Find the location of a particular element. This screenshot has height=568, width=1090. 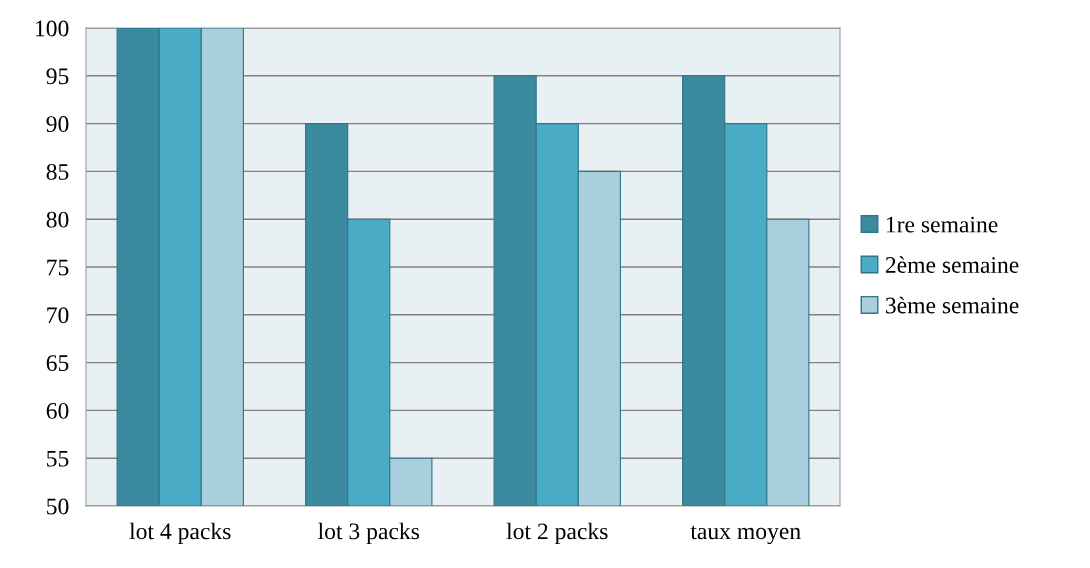

y-tick-label: 80 is located at coordinates (57, 219).